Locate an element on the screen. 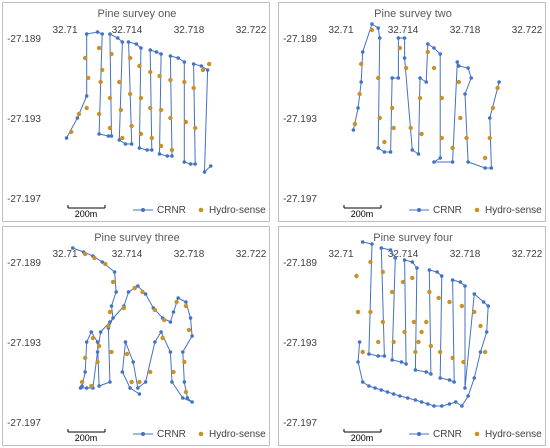  crnr-series-line is located at coordinates (139, 102).